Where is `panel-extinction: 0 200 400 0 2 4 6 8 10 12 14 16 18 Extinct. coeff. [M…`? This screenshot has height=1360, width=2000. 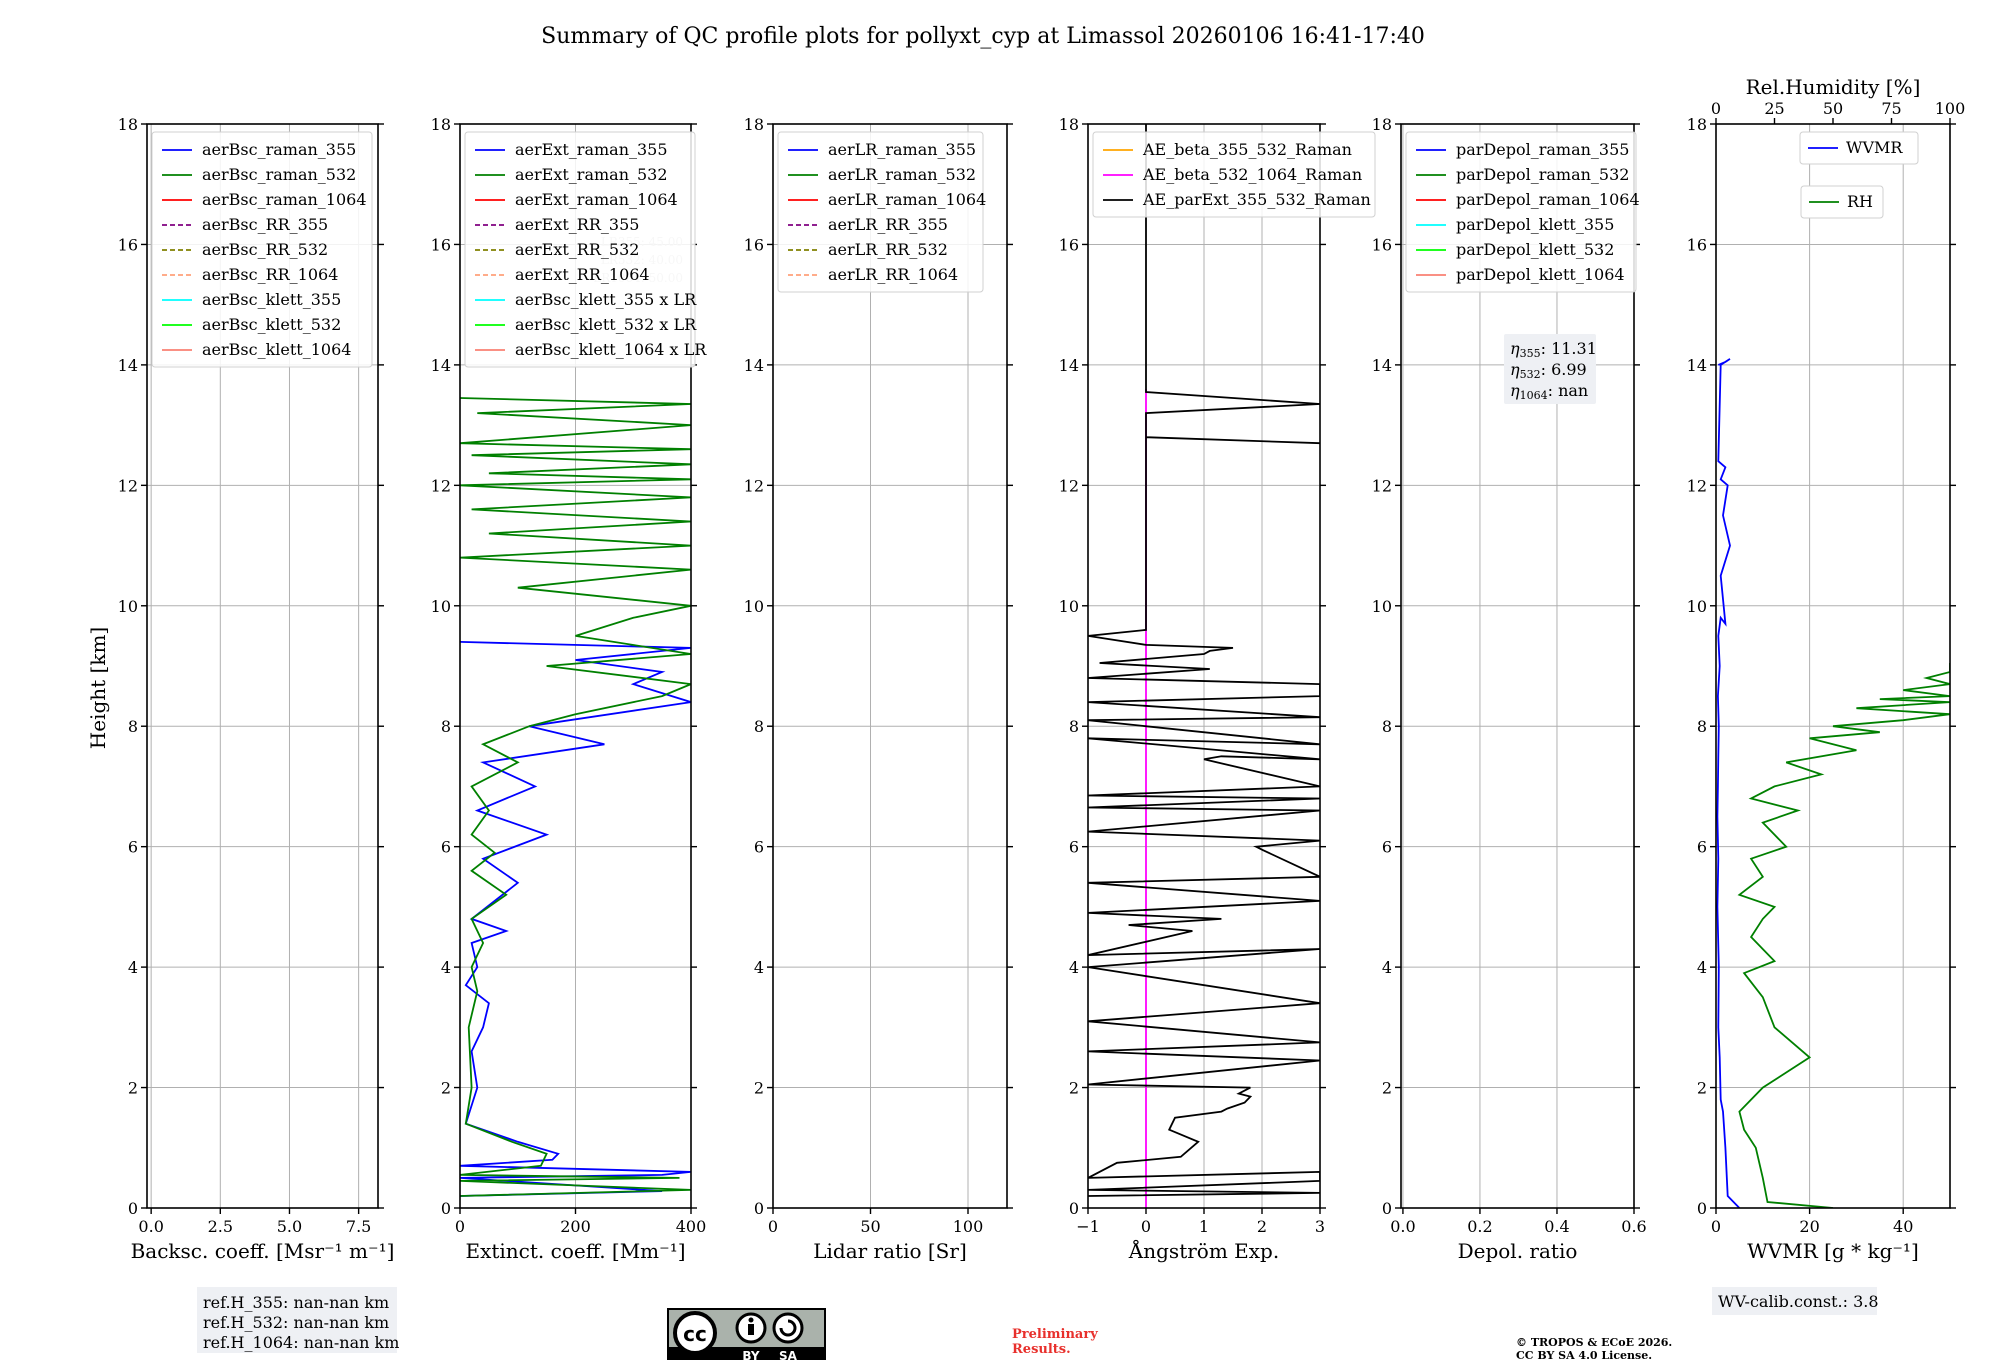
panel-extinction: 0 200 400 0 2 4 6 8 10 12 14 16 18 Extinct. coeff. [M… is located at coordinates (569, 689).